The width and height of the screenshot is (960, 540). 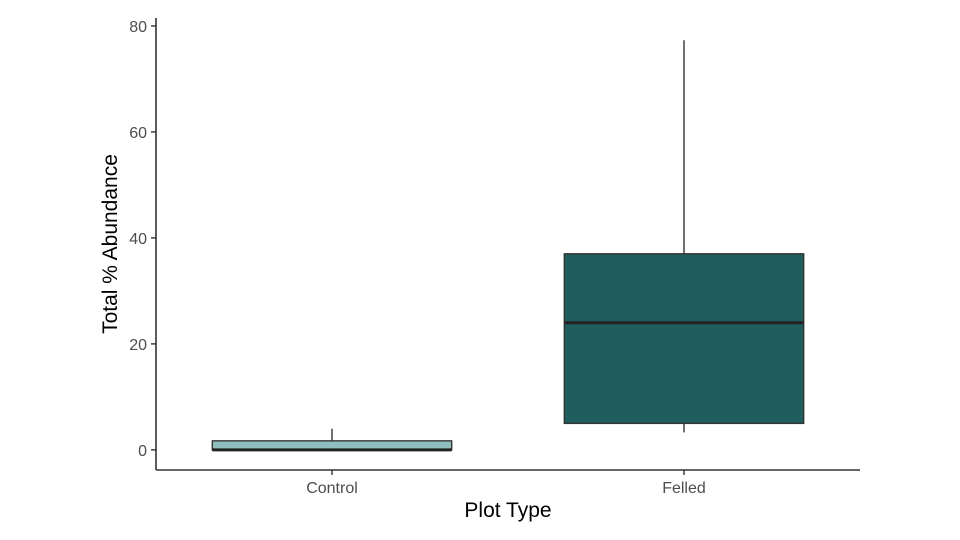 I want to click on x-axis-ticks: Control Felled, so click(x=506, y=483).